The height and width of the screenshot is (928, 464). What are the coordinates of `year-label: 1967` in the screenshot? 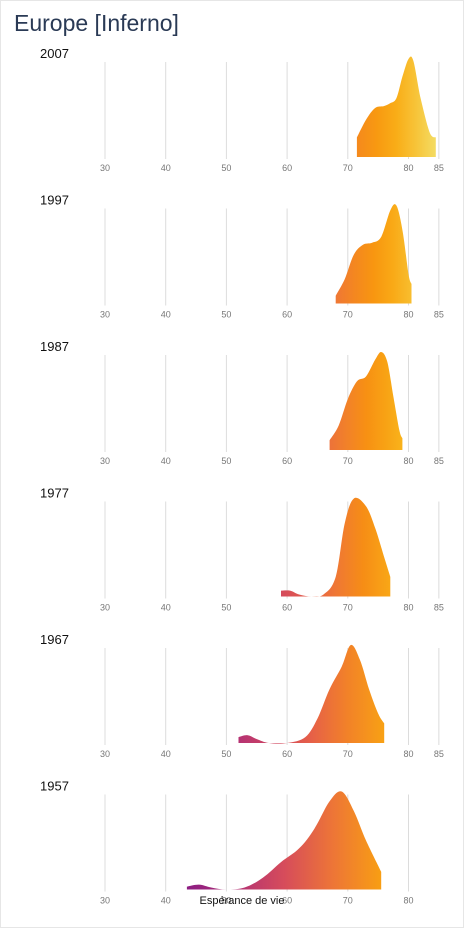 It's located at (54, 639).